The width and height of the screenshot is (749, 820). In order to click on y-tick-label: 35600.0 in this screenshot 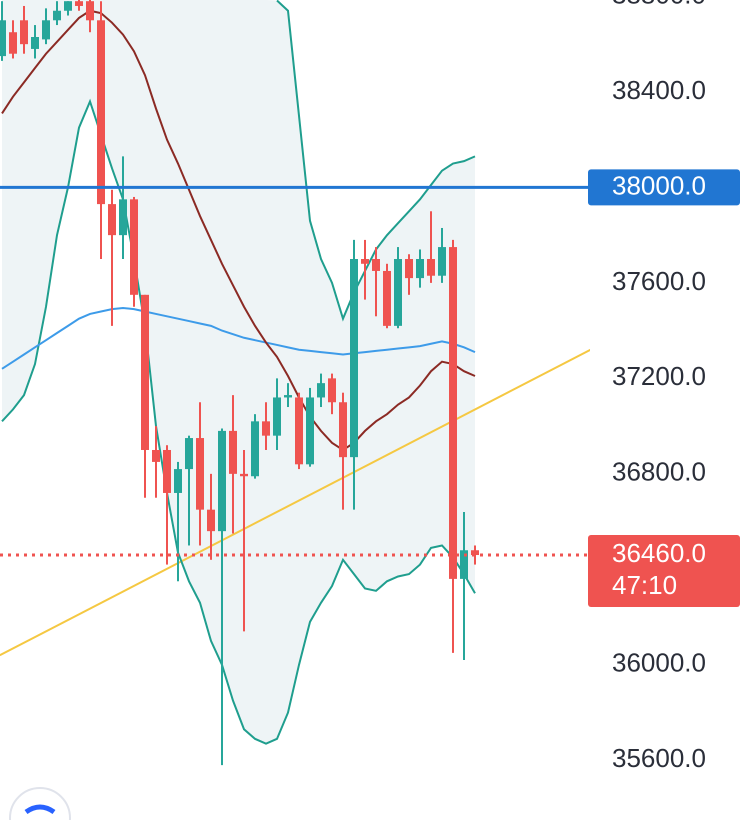, I will do `click(659, 758)`.